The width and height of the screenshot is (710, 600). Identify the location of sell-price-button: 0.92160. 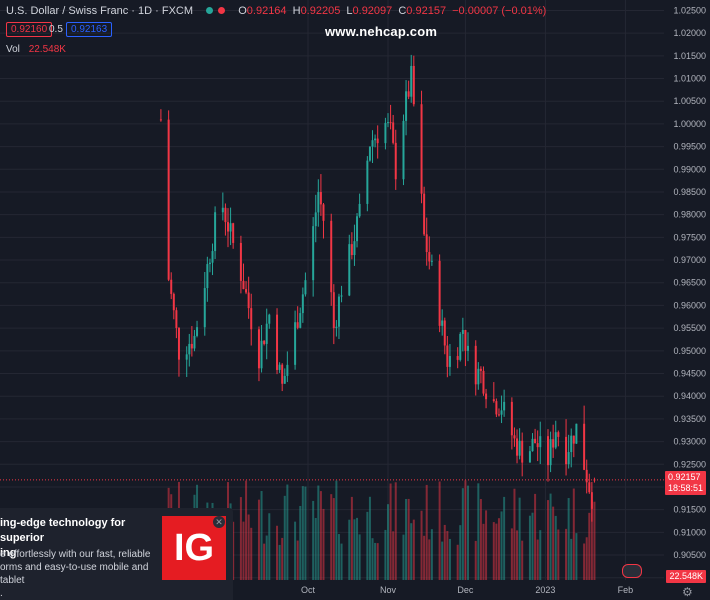
(29, 29).